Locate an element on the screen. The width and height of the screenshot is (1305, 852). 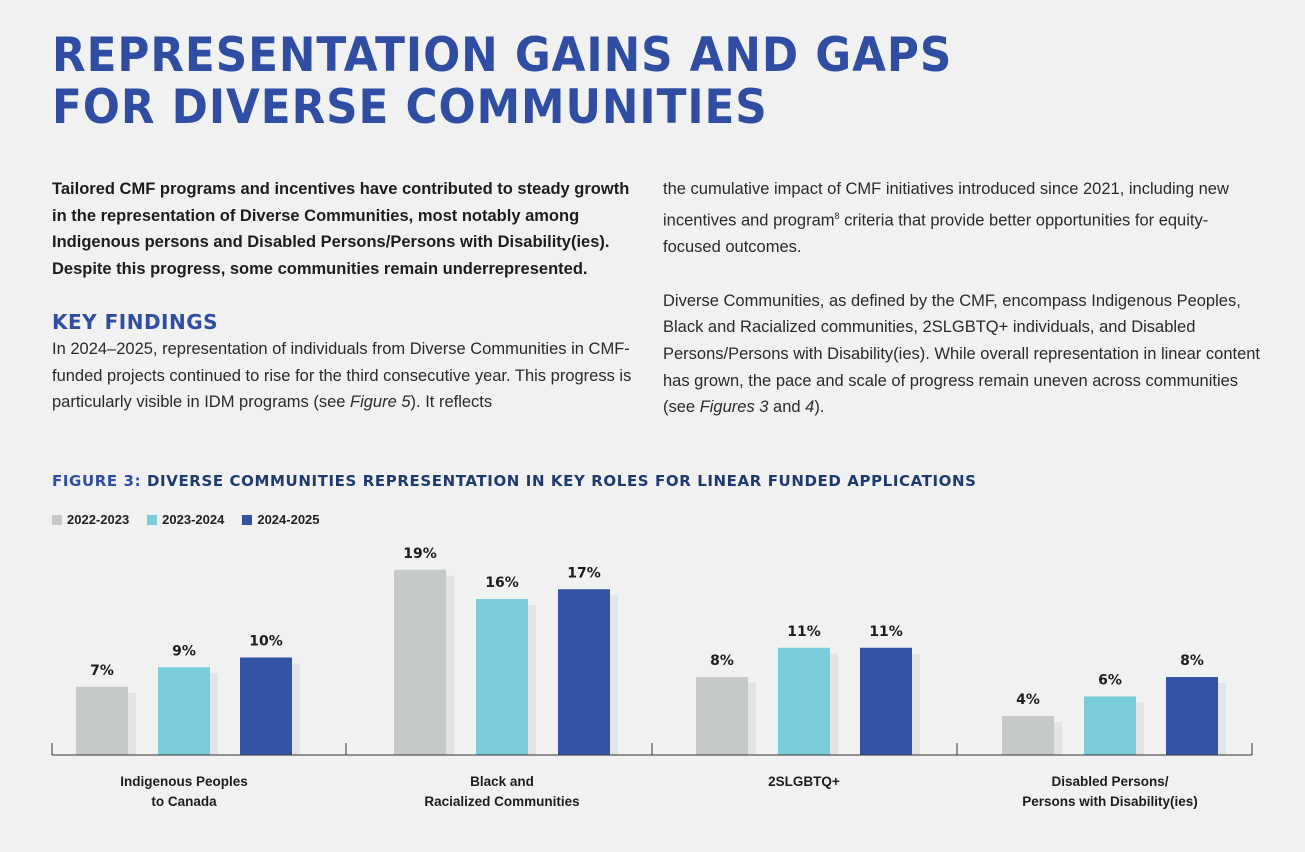
key-findings-text-end: ). It reflects is located at coordinates (451, 402).